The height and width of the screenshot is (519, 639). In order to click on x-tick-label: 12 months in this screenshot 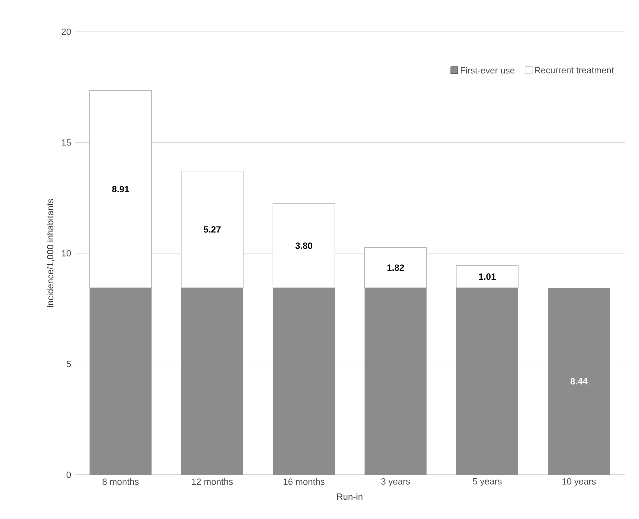, I will do `click(213, 482)`.